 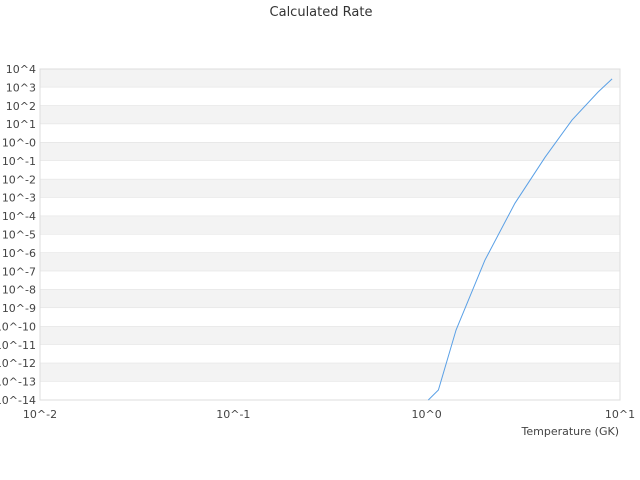 What do you see at coordinates (321, 12) in the screenshot?
I see `chart-title: Calculated Rate` at bounding box center [321, 12].